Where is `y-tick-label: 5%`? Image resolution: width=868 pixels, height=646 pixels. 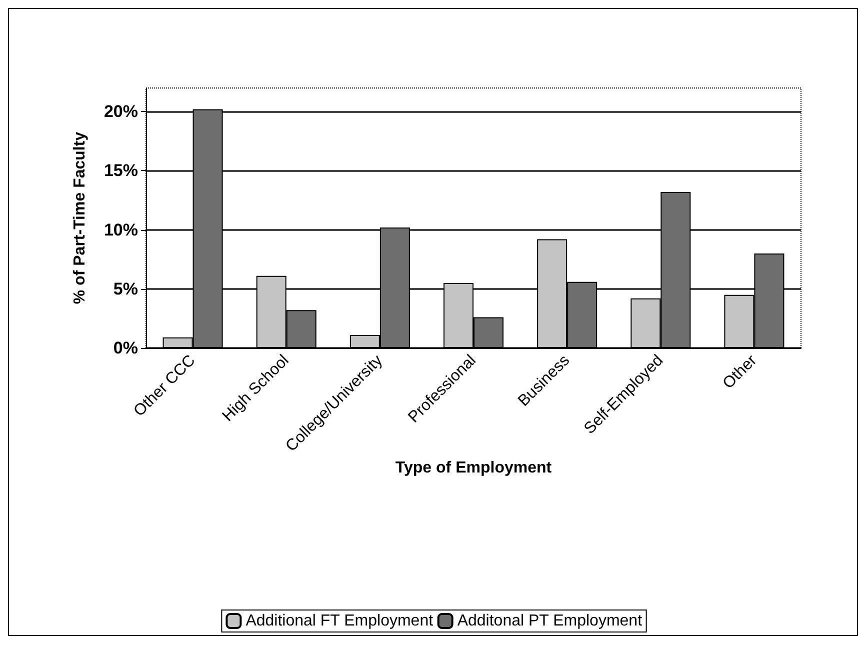
y-tick-label: 5% is located at coordinates (125, 288).